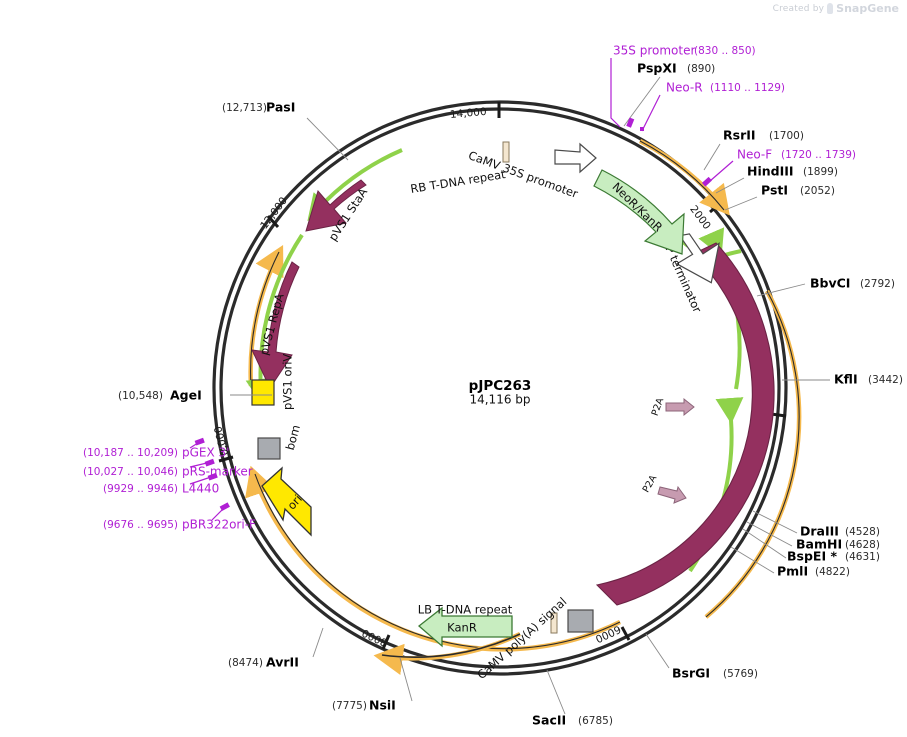 The height and width of the screenshot is (737, 907). What do you see at coordinates (672, 406) in the screenshot?
I see `feature-p2a-upper: P2A` at bounding box center [672, 406].